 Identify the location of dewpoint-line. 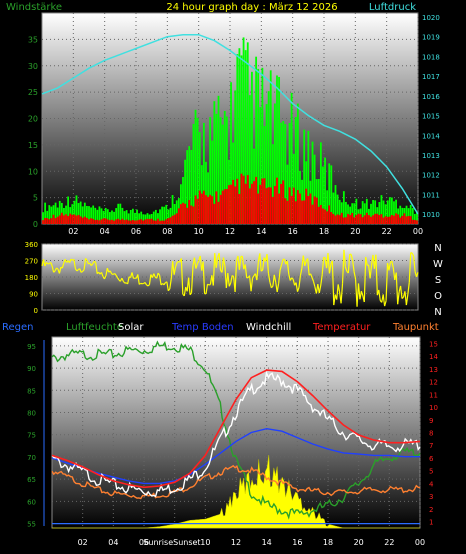
(236, 482).